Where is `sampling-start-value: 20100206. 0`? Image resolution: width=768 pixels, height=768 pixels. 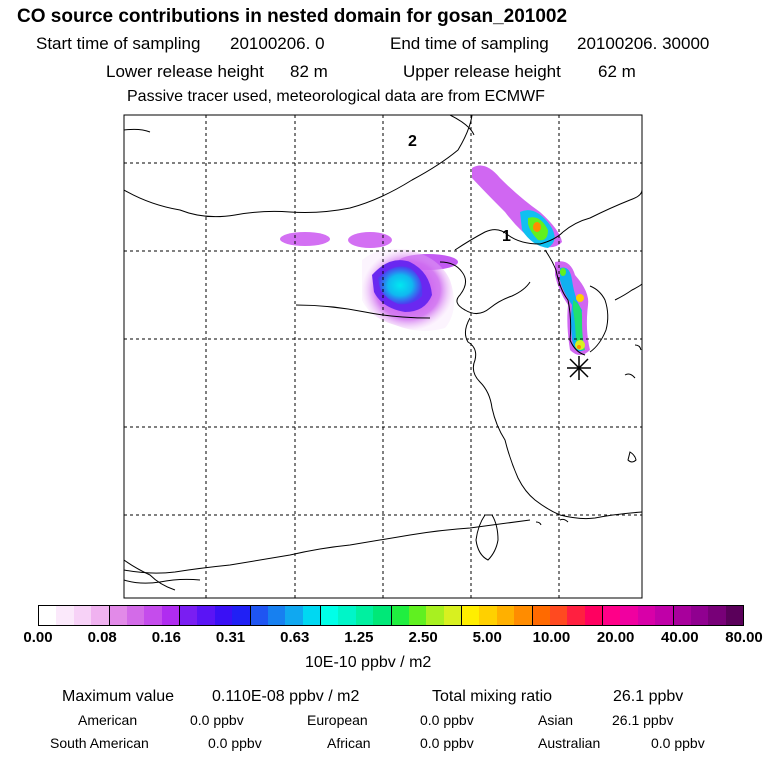
sampling-start-value: 20100206. 0 is located at coordinates (277, 43).